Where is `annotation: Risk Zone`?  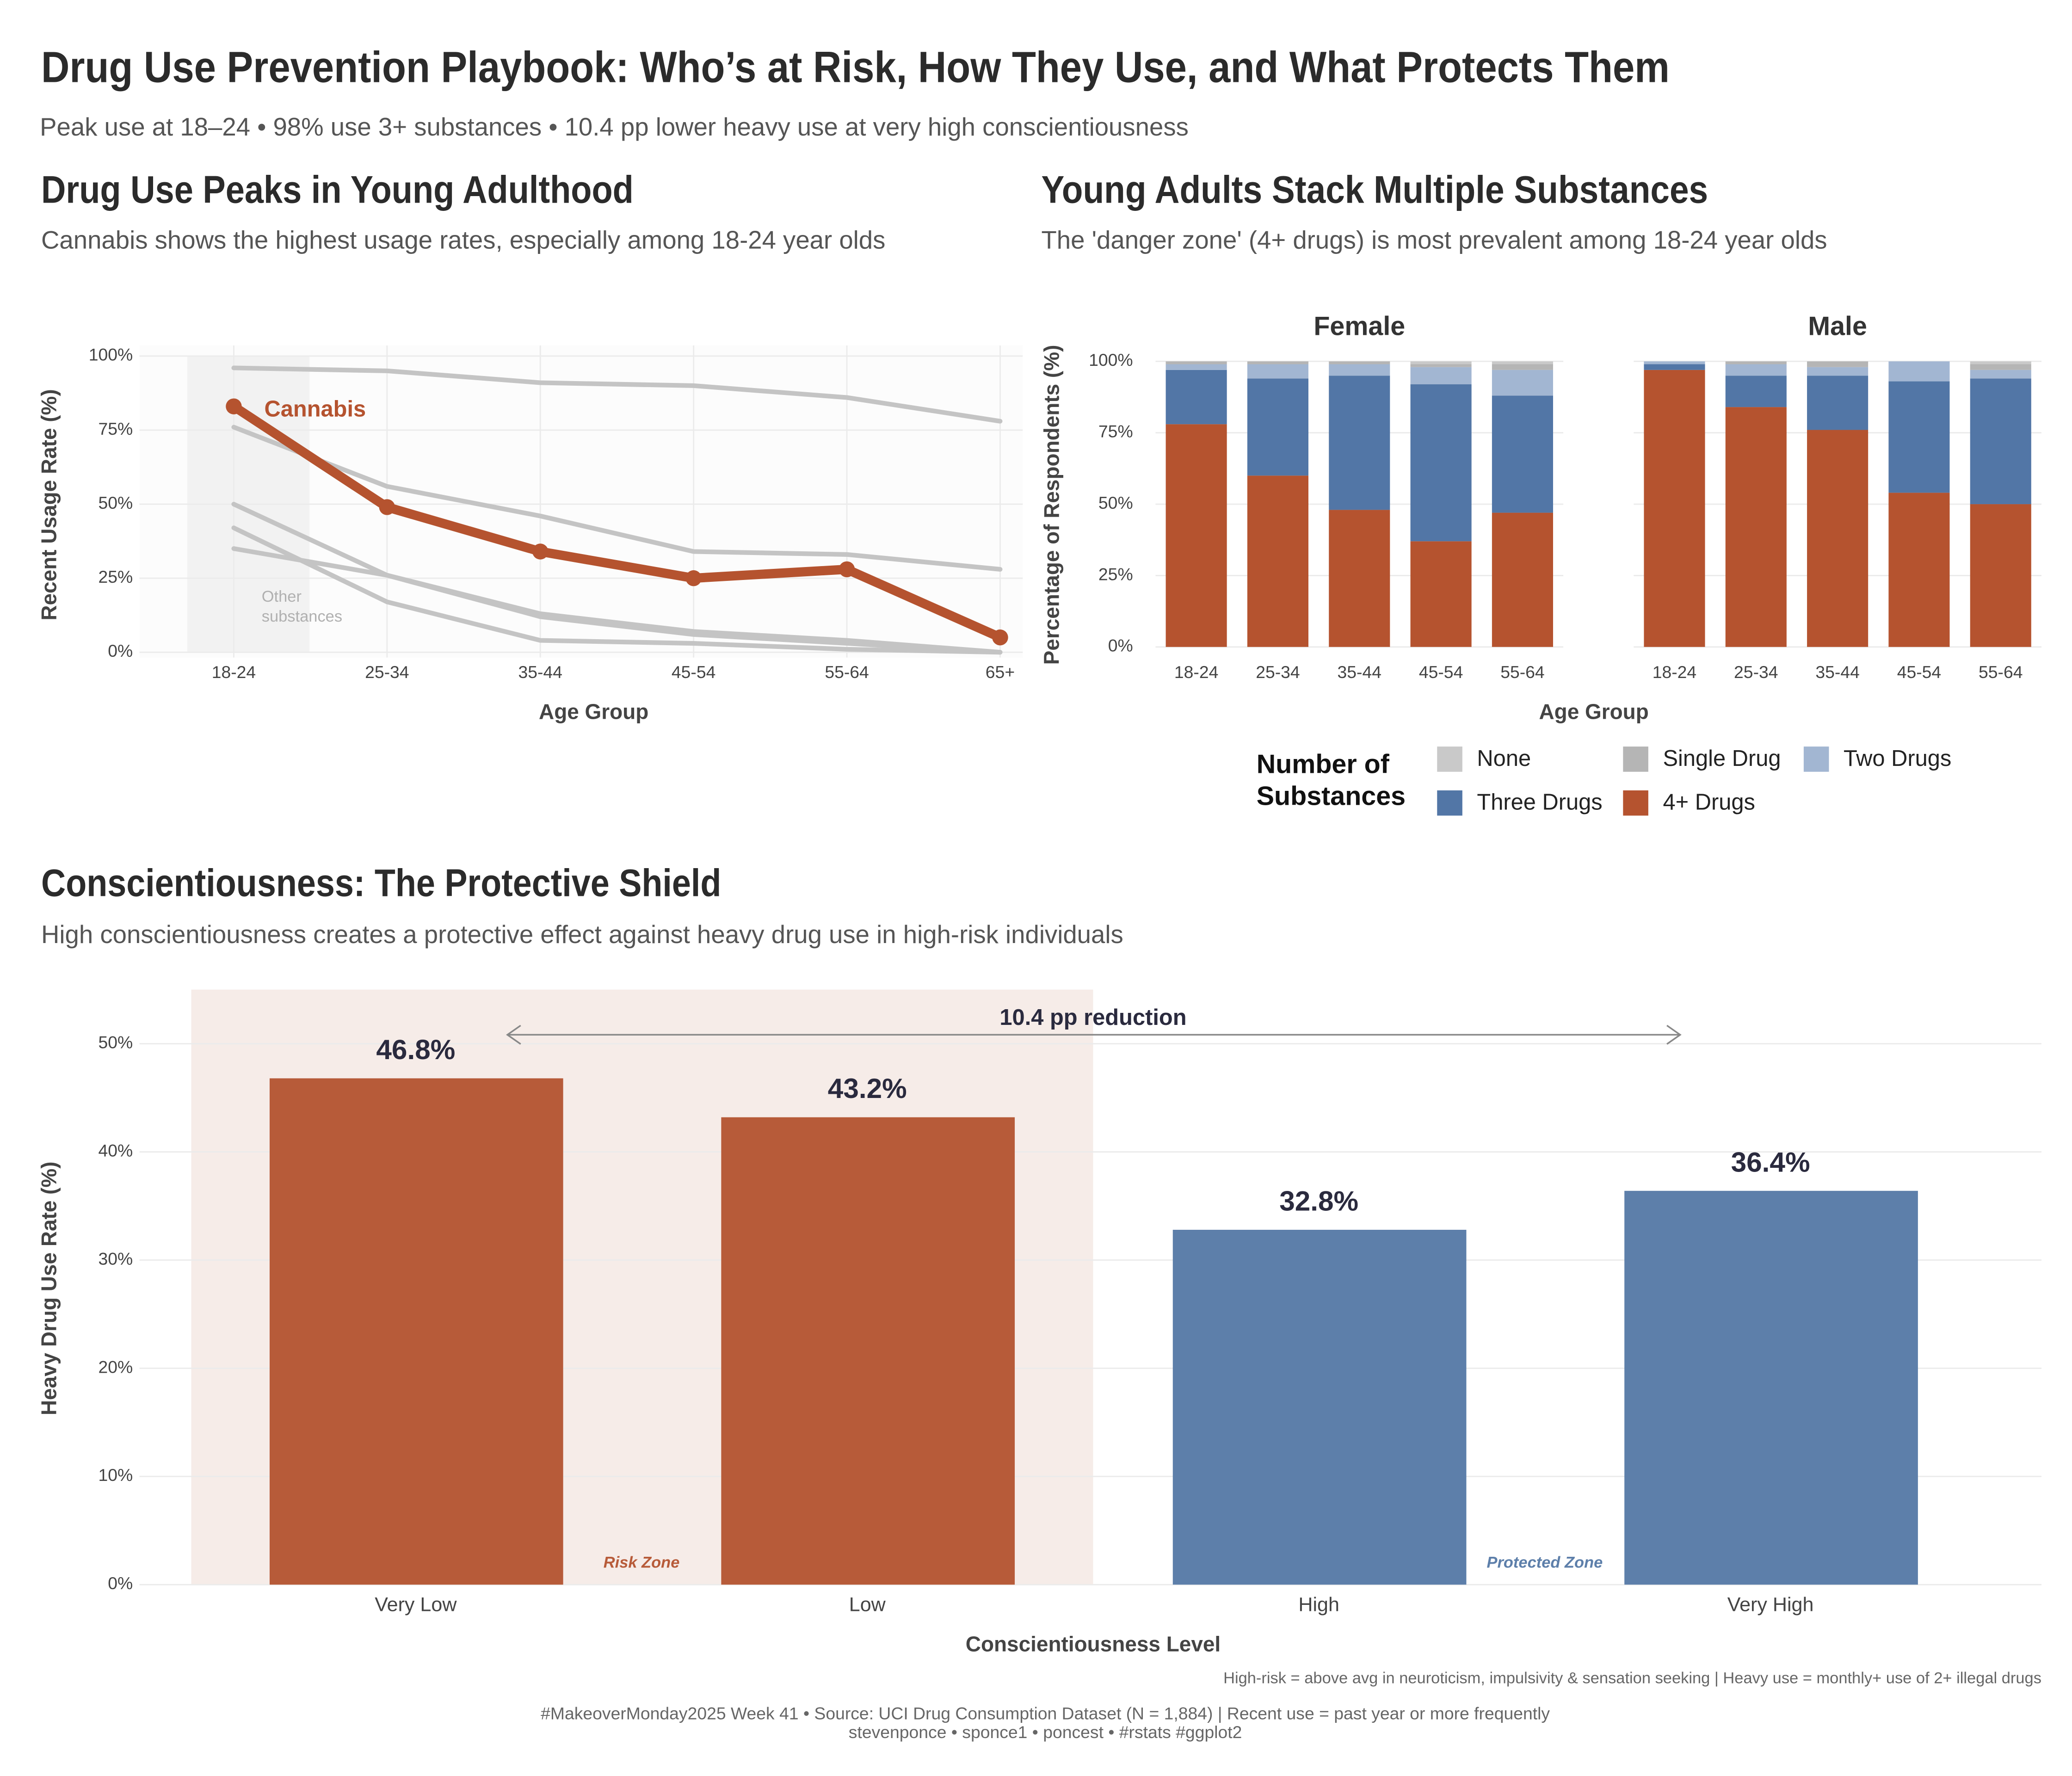
annotation: Risk Zone is located at coordinates (642, 1563).